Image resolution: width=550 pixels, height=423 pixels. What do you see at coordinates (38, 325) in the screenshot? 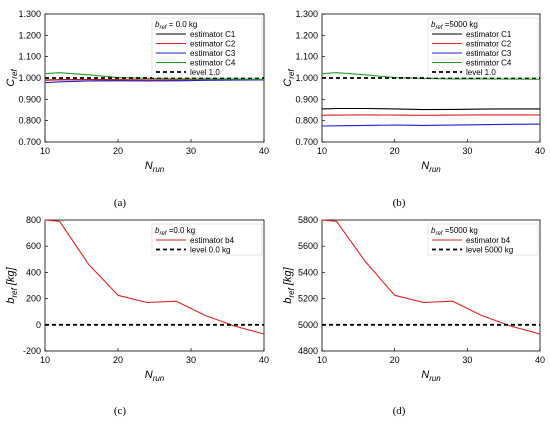
I see `y-tick-label: 0` at bounding box center [38, 325].